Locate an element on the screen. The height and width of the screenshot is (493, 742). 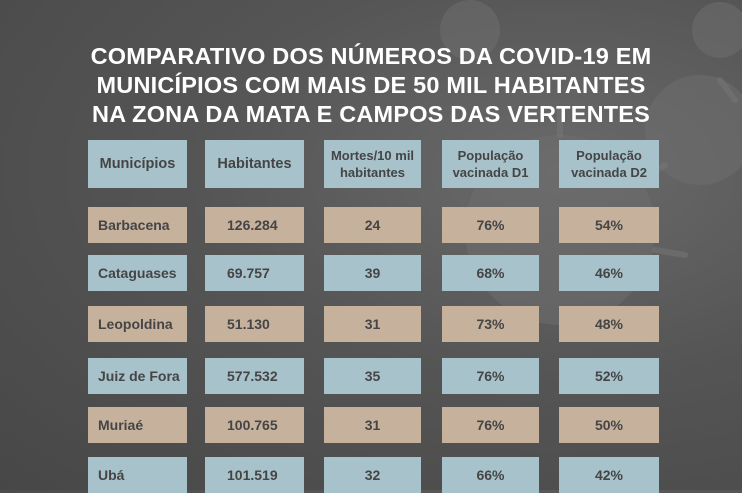
cell-mortes: 39 is located at coordinates (372, 273).